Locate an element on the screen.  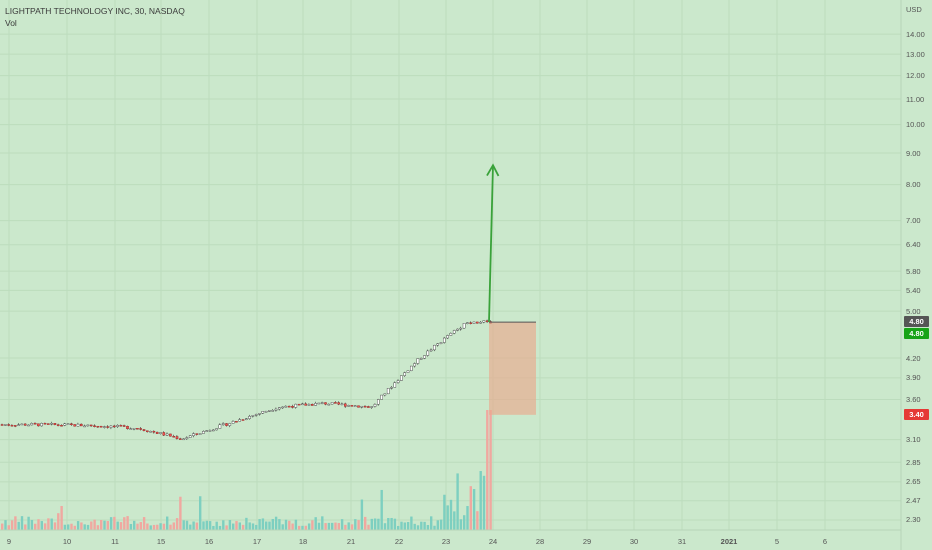
arrow-line is located at coordinates (491, 244).